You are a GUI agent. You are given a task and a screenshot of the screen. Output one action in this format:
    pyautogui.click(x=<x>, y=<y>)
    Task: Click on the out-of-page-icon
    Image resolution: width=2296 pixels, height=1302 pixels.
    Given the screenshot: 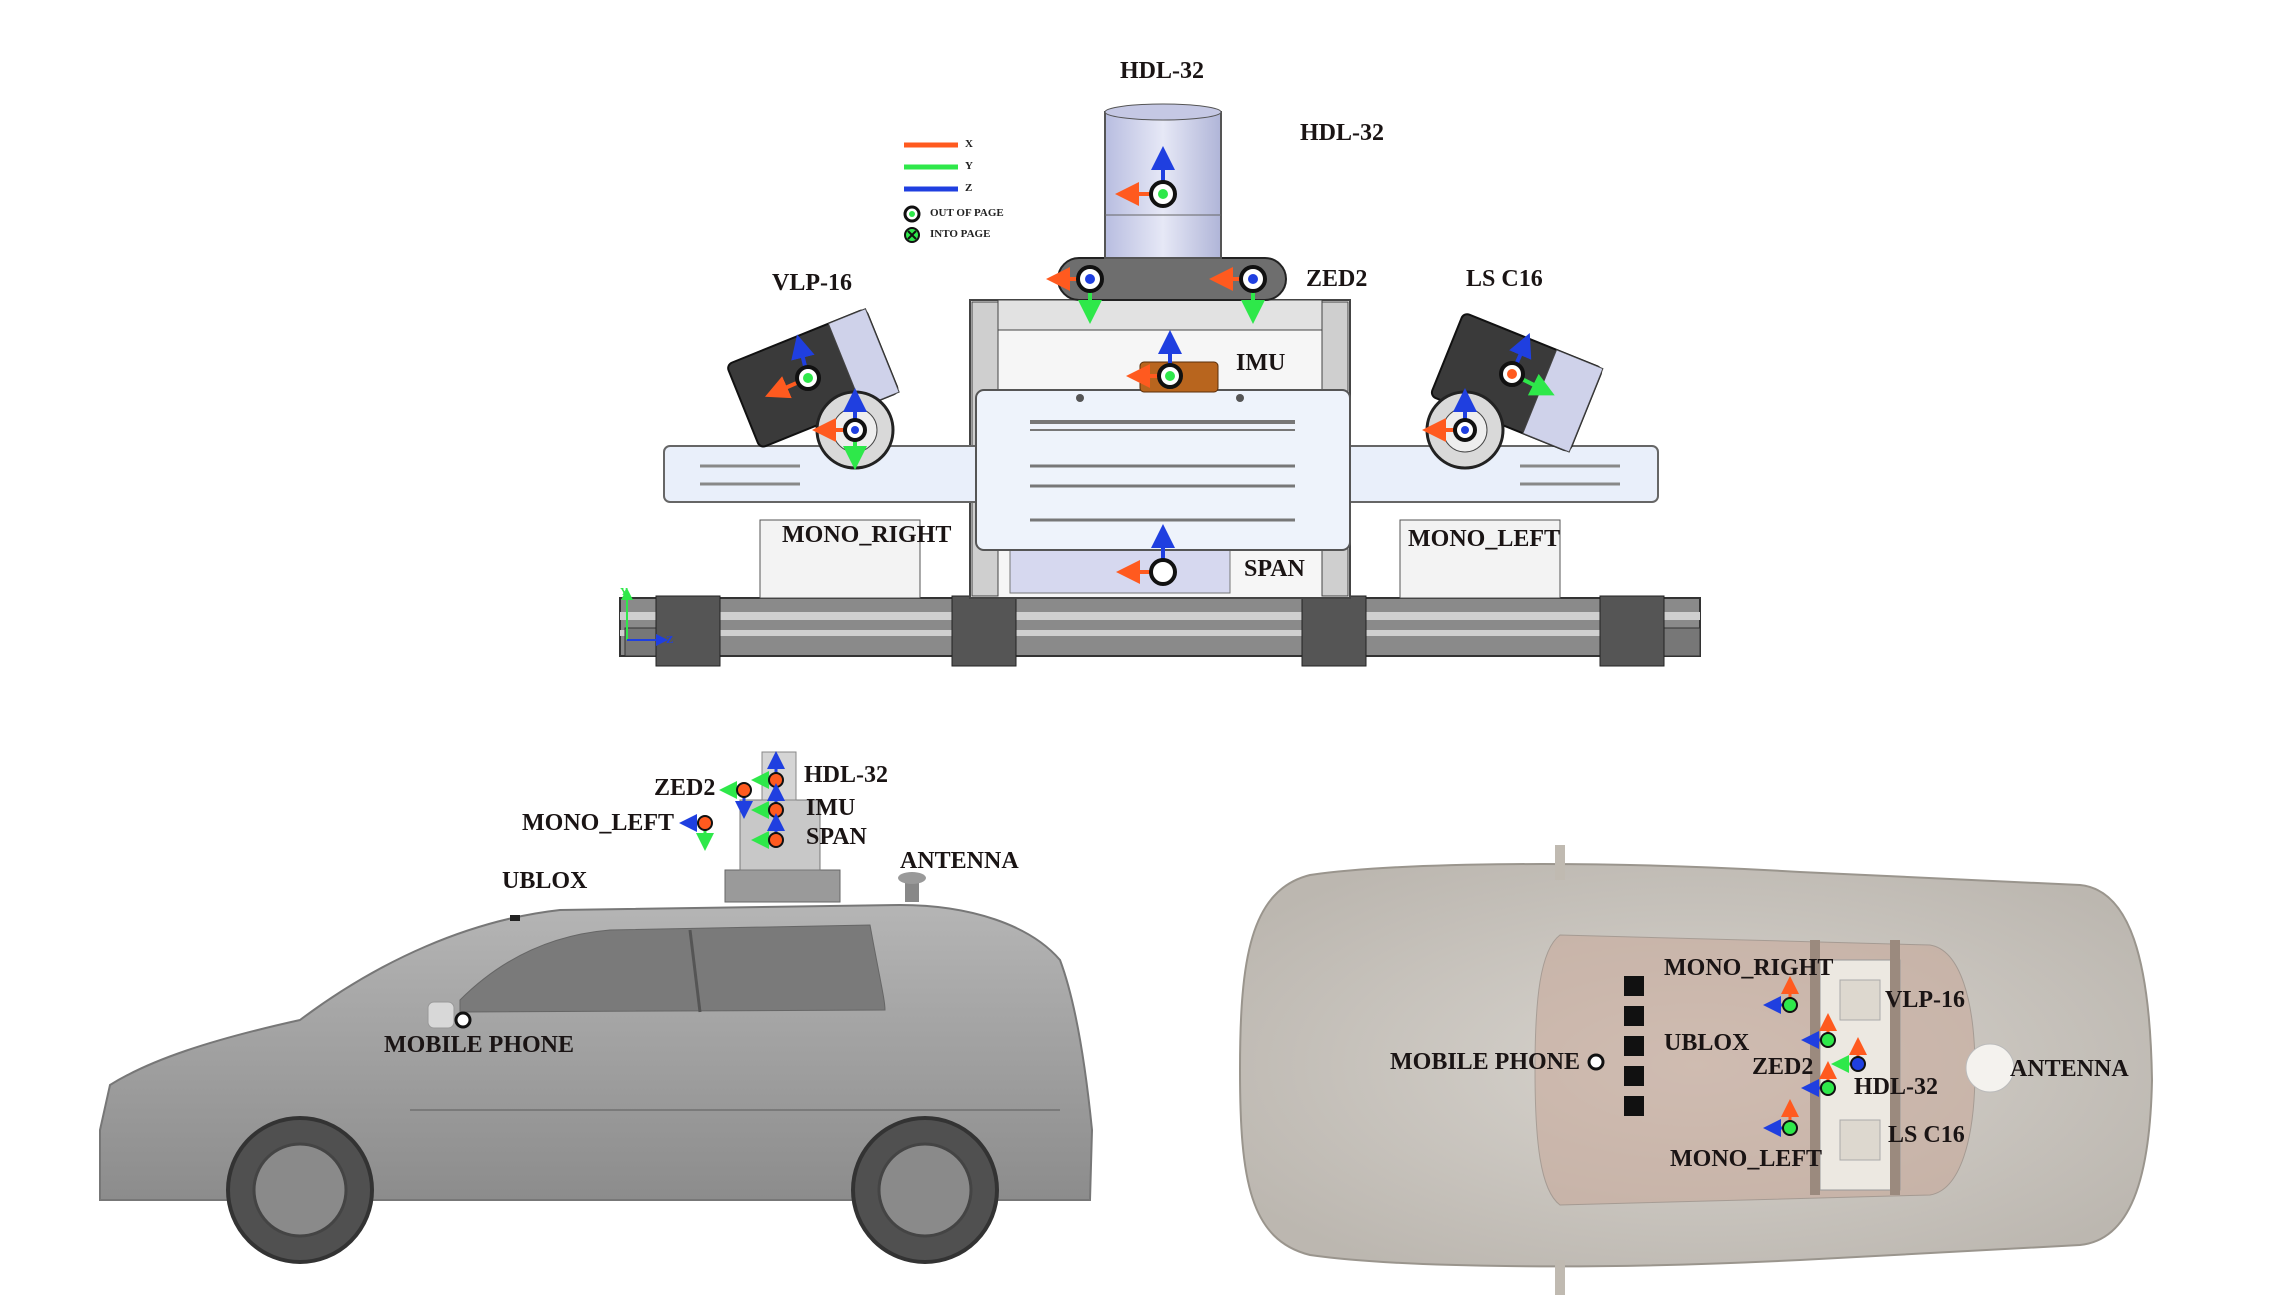 What is the action you would take?
    pyautogui.click(x=912, y=214)
    